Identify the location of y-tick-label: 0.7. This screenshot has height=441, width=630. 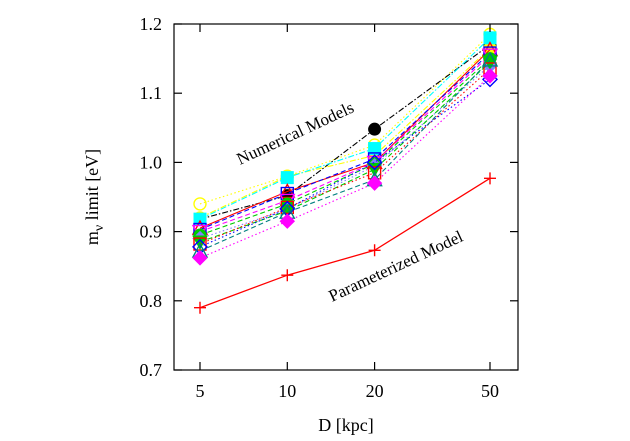
(151, 370).